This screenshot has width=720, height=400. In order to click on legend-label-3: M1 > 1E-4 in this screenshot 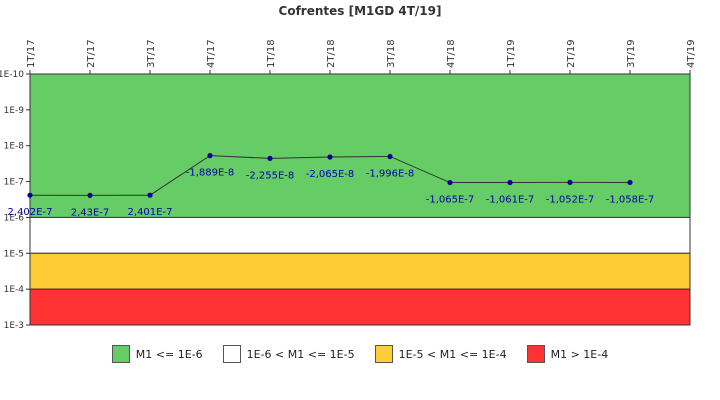, I will do `click(579, 354)`.